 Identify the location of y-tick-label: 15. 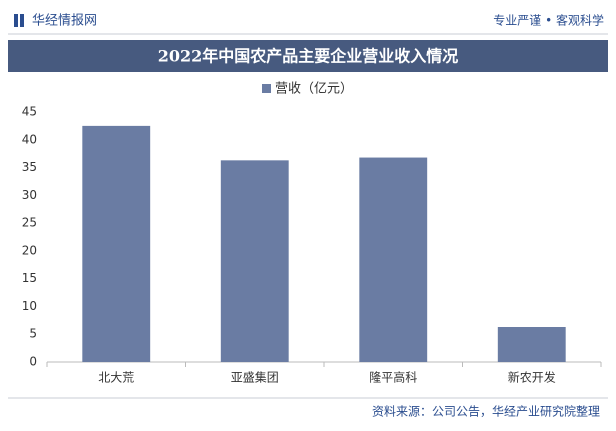
(29, 278).